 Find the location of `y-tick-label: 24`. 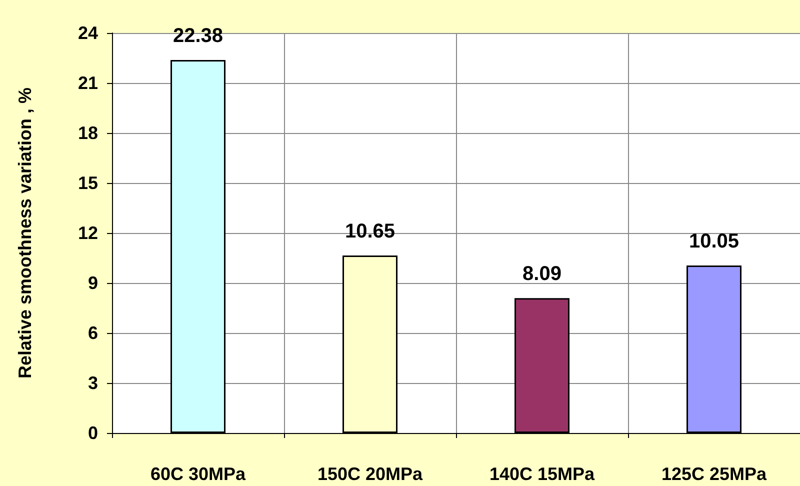

y-tick-label: 24 is located at coordinates (88, 33).